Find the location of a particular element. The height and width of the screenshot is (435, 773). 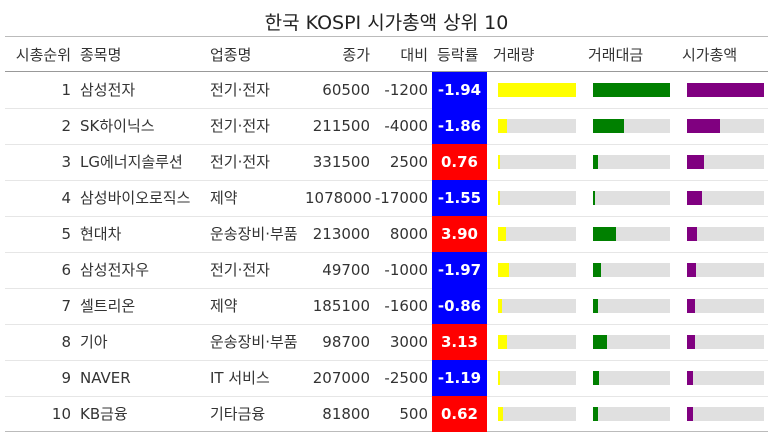

cell-name: 기아 is located at coordinates (94, 342).